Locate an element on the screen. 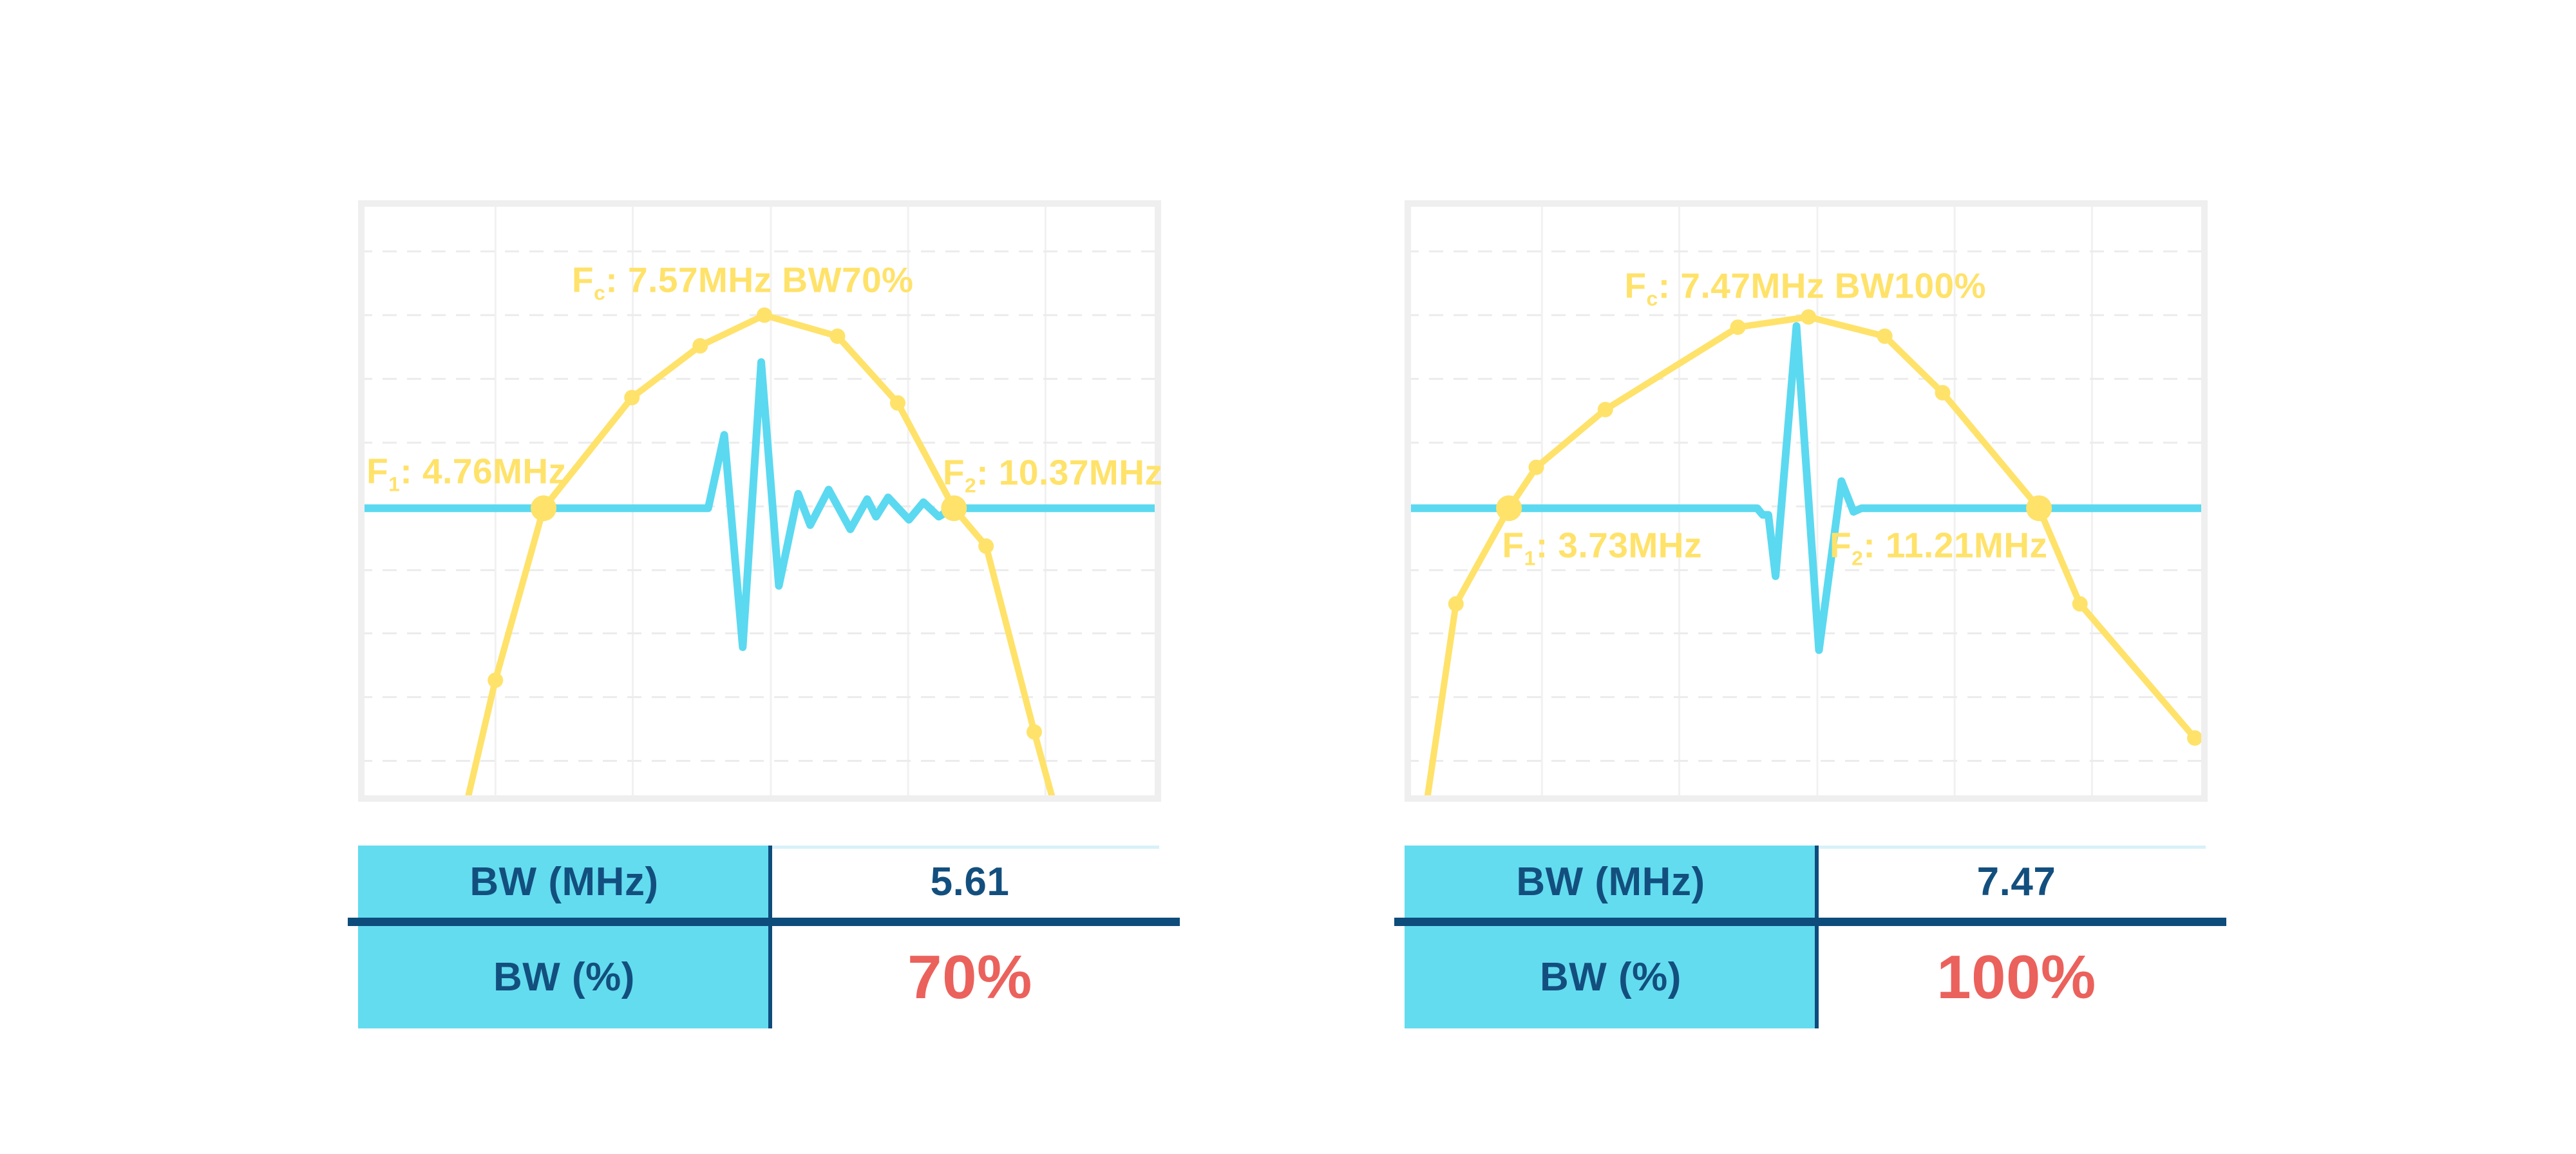 This screenshot has height=1154, width=2576. fc-annotation: Fc: 7.57MHz BW70% is located at coordinates (743, 282).